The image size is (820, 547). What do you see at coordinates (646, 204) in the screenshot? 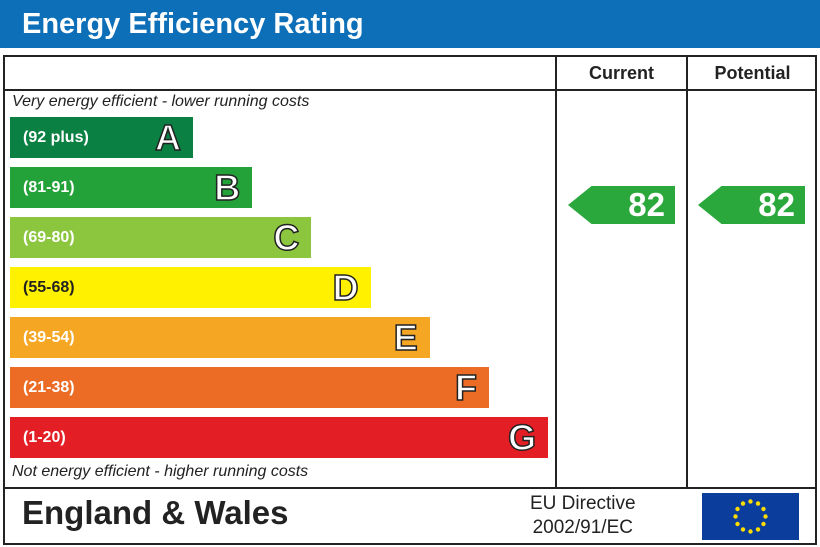
I see `current-rating-value: 82` at bounding box center [646, 204].